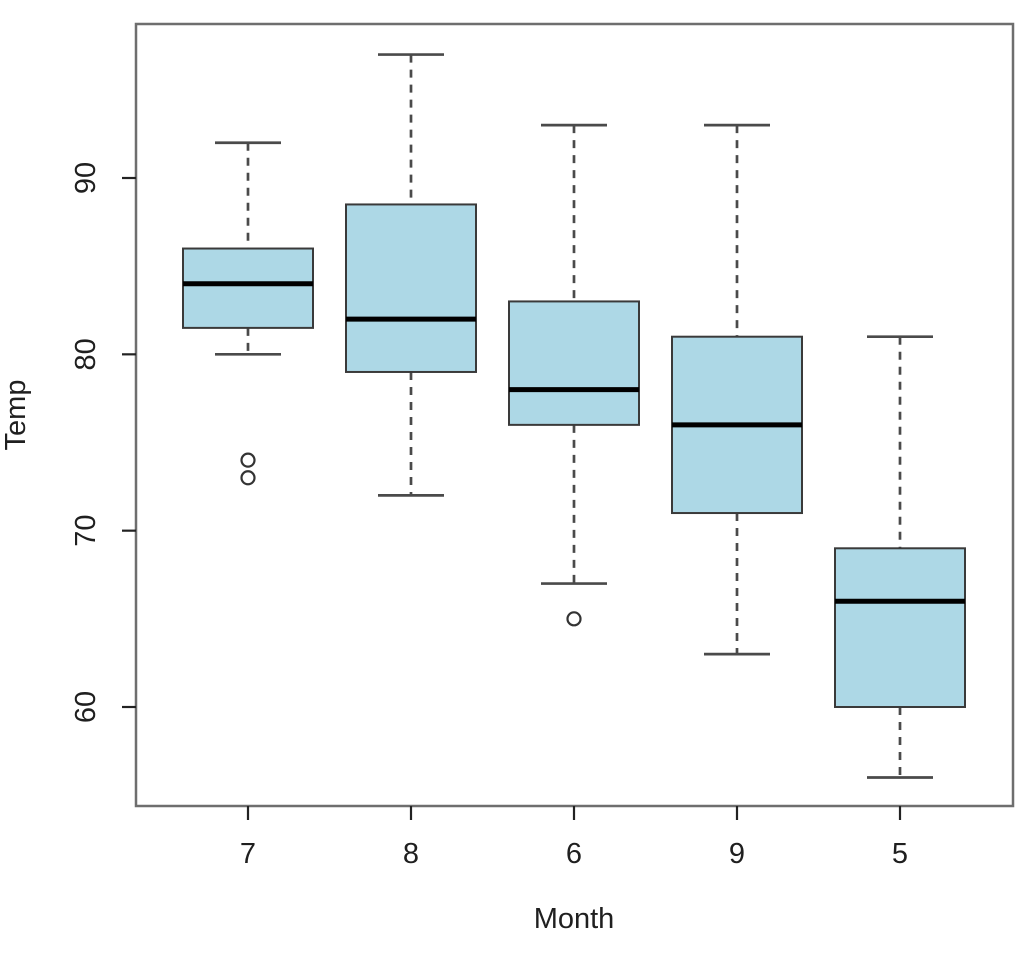 Image resolution: width=1029 pixels, height=954 pixels. What do you see at coordinates (86, 531) in the screenshot?
I see `y-tick-label-70: 70` at bounding box center [86, 531].